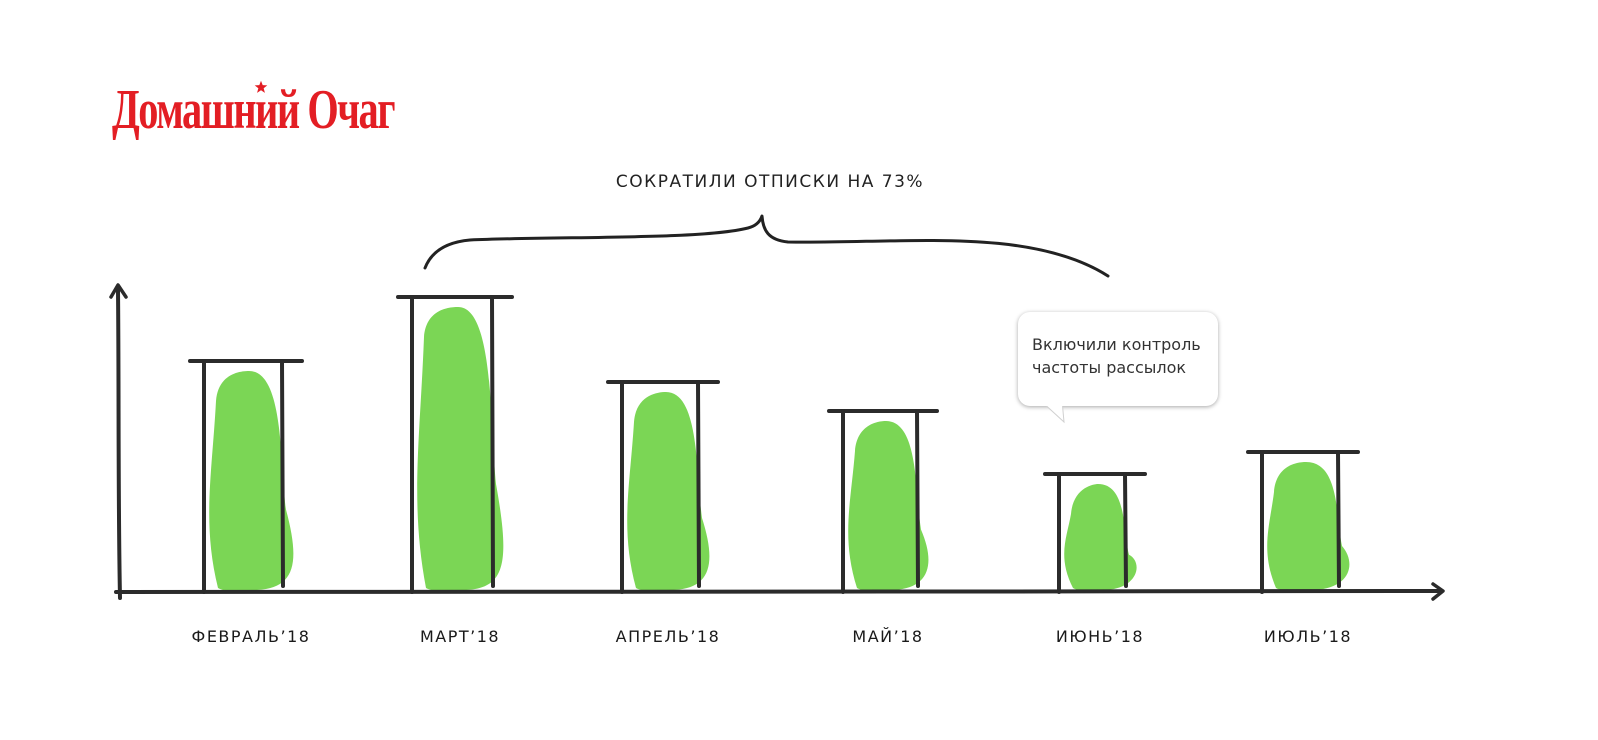 The width and height of the screenshot is (1598, 740). I want to click on x-tick-label: АПРЕЛЬ’18, so click(668, 636).